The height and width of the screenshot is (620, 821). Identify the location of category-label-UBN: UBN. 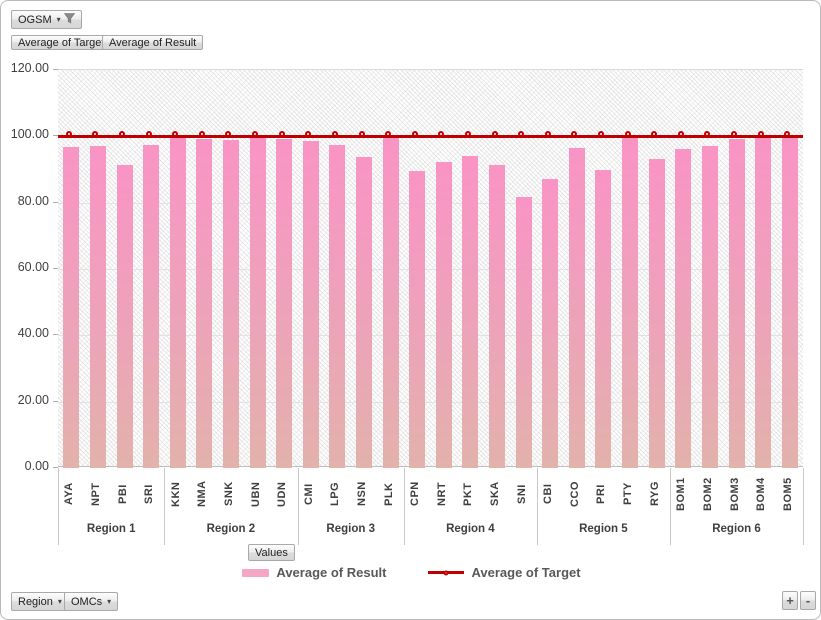
(255, 494).